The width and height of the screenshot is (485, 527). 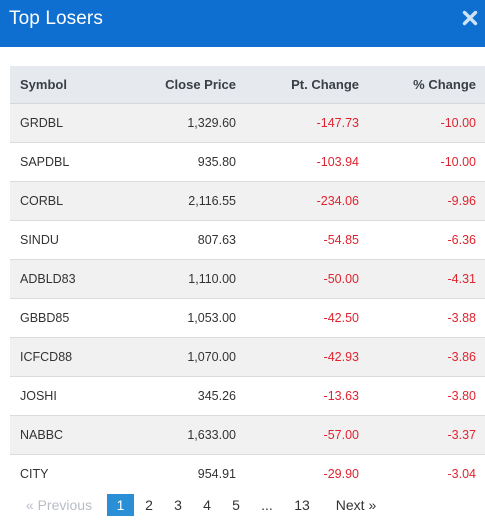 I want to click on cell-symbol: SAPDBL, so click(x=55, y=162).